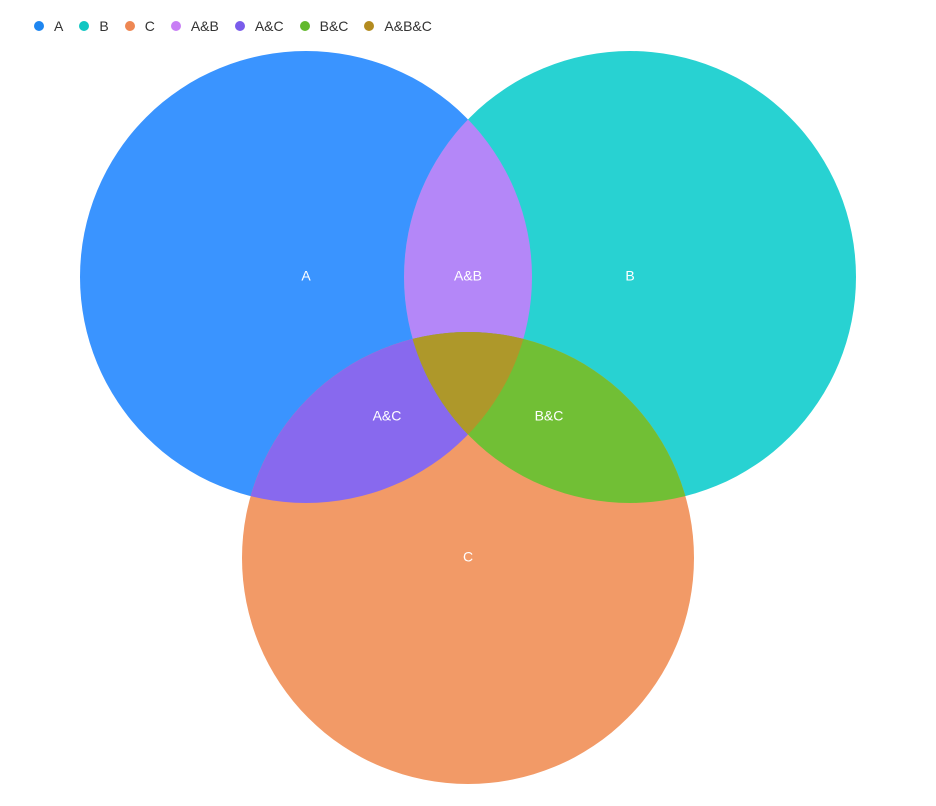 This screenshot has height=806, width=936. I want to click on legend-label: B&C, so click(334, 26).